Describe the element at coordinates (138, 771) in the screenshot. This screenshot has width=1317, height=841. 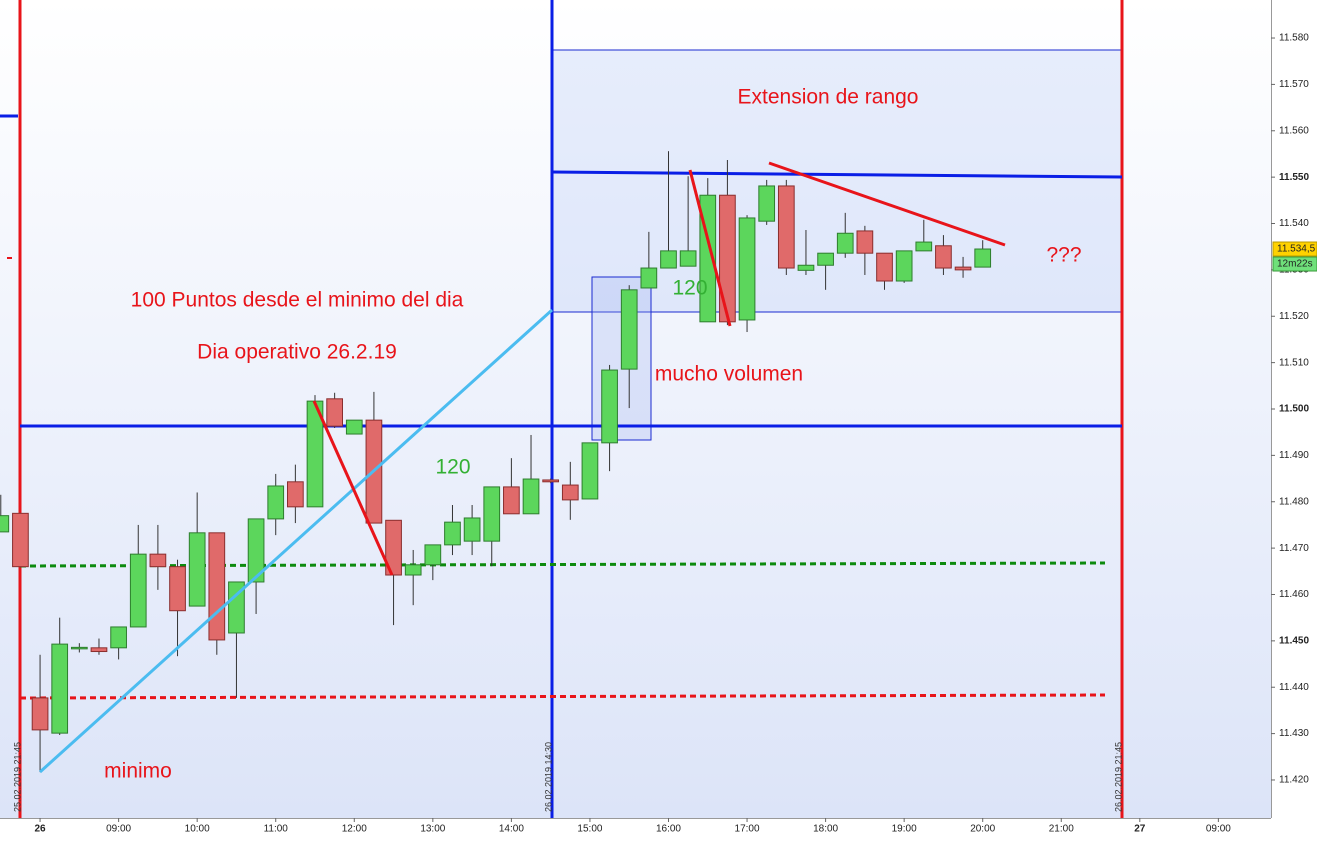
I see `annotation: minimo` at that location.